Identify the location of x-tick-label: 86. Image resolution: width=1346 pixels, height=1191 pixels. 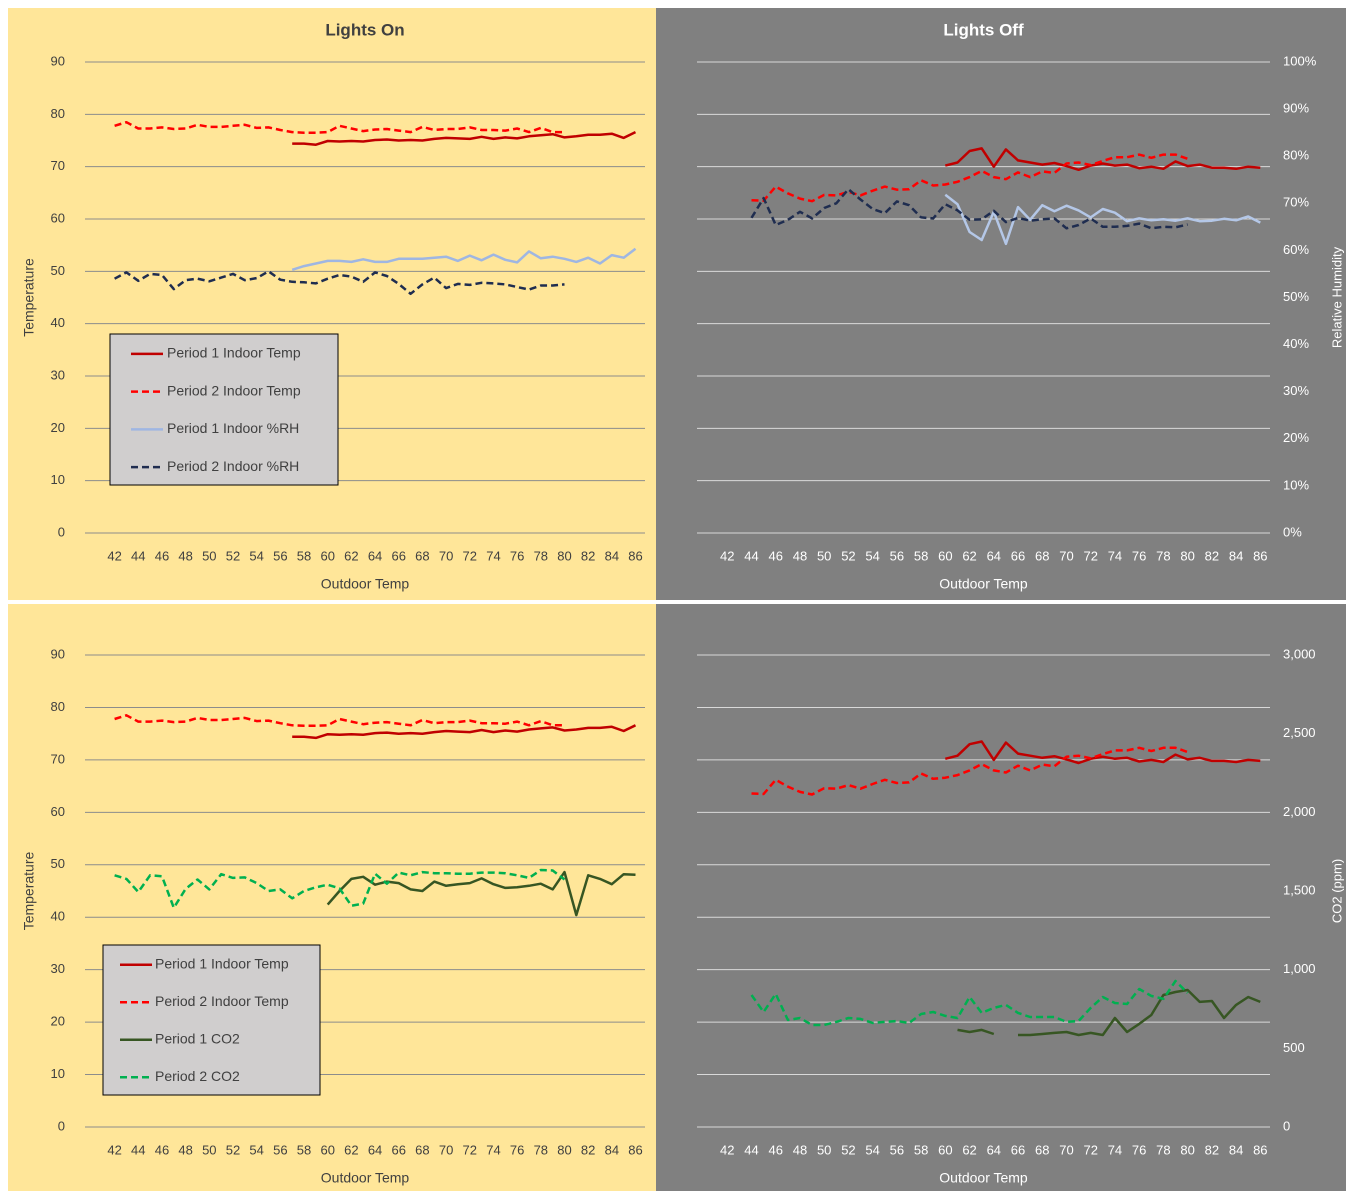
(635, 555).